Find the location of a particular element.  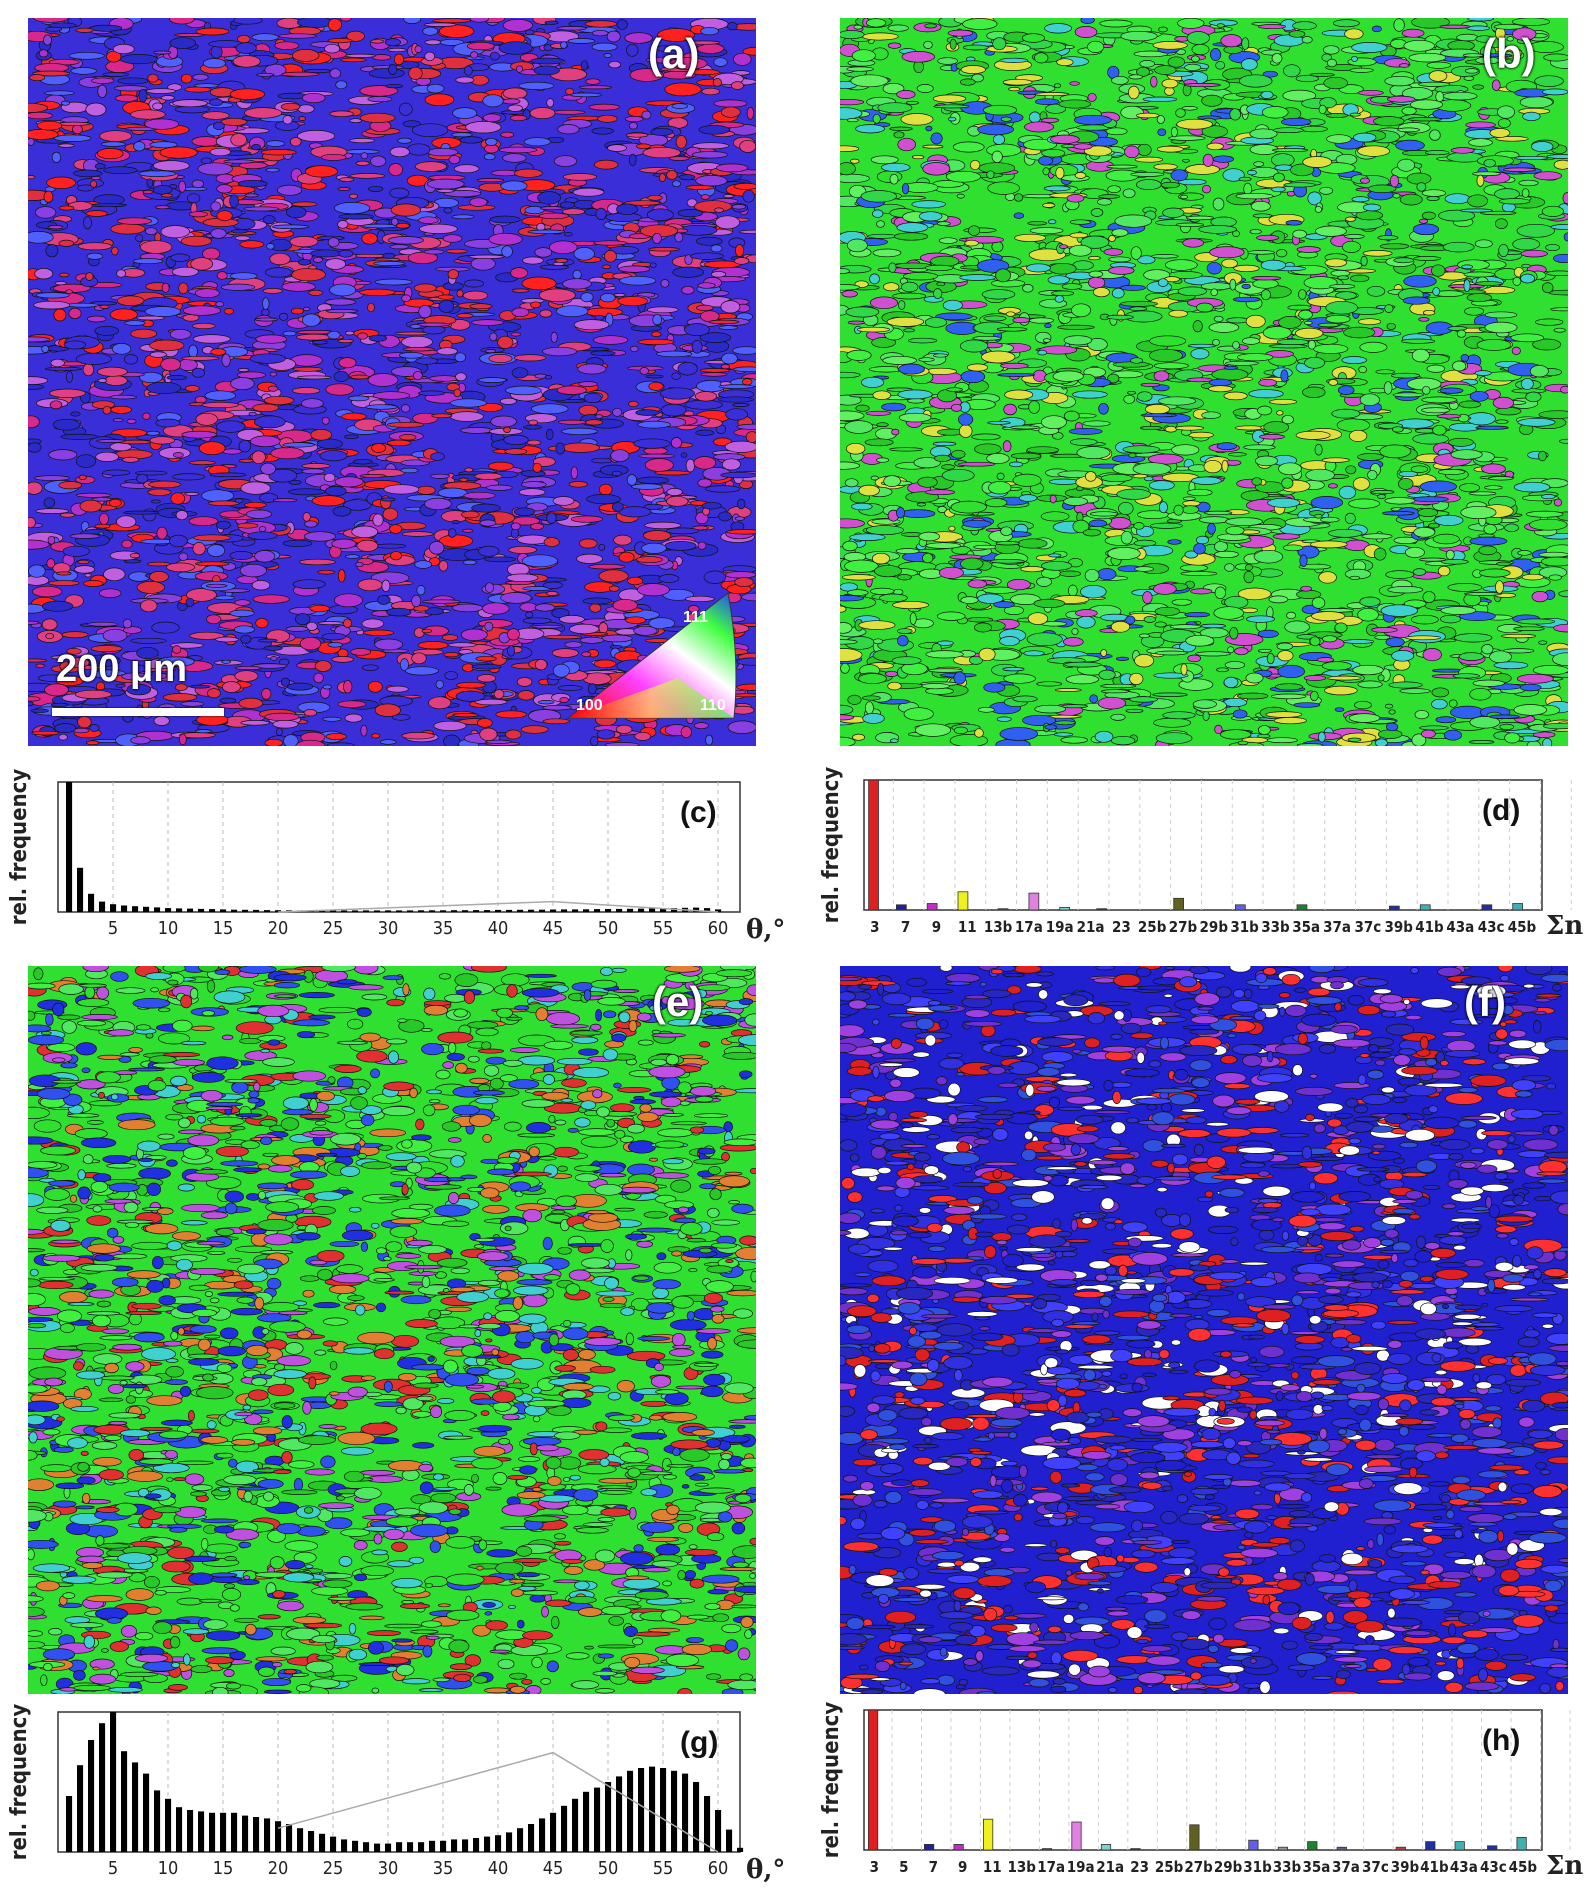

x-tick-label: 5 is located at coordinates (113, 1868).